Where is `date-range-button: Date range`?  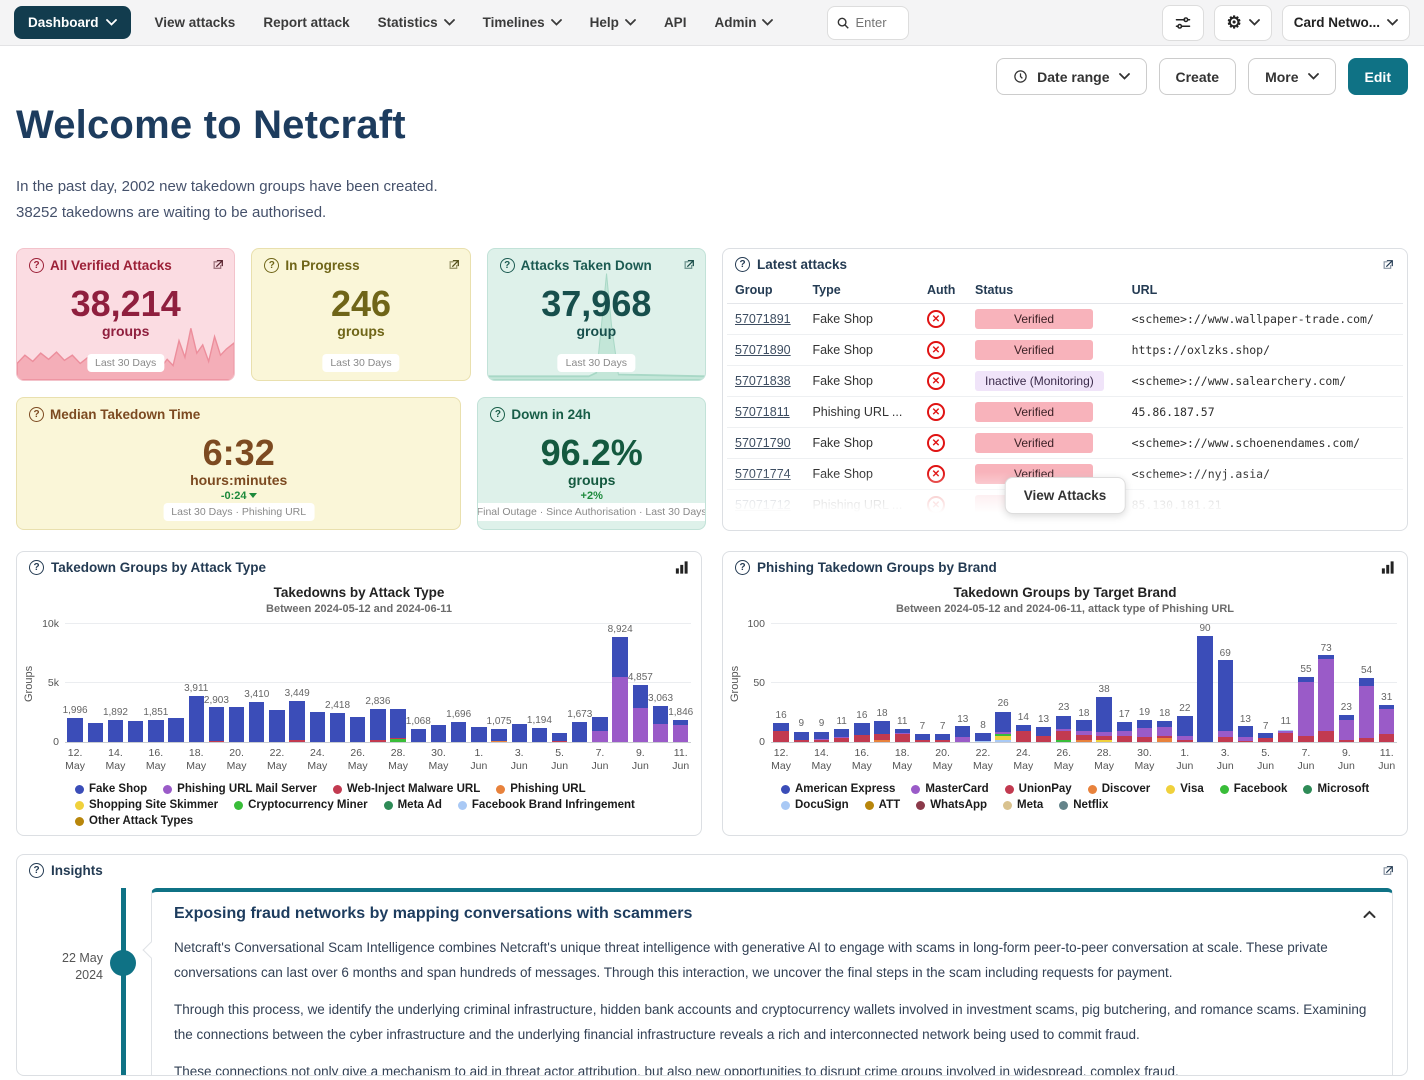
date-range-button: Date range is located at coordinates (1071, 76).